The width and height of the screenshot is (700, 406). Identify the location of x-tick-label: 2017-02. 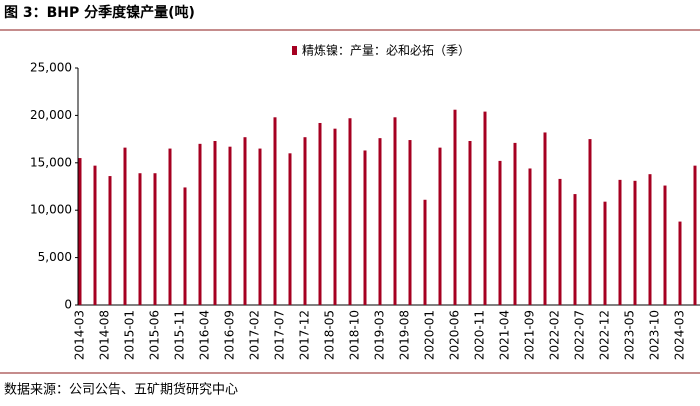
(255, 335).